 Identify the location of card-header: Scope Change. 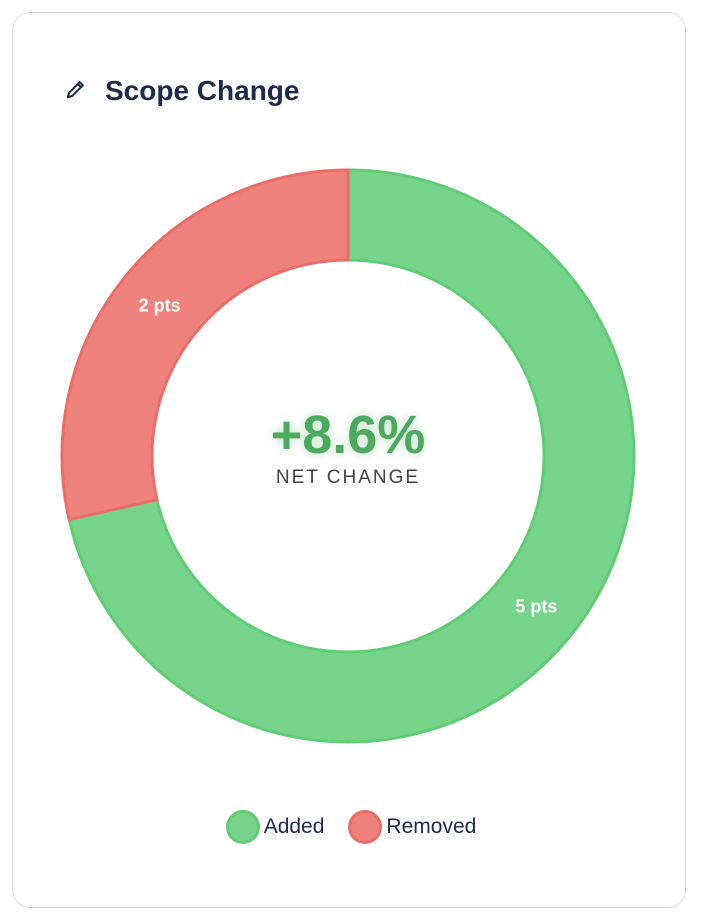
(182, 91).